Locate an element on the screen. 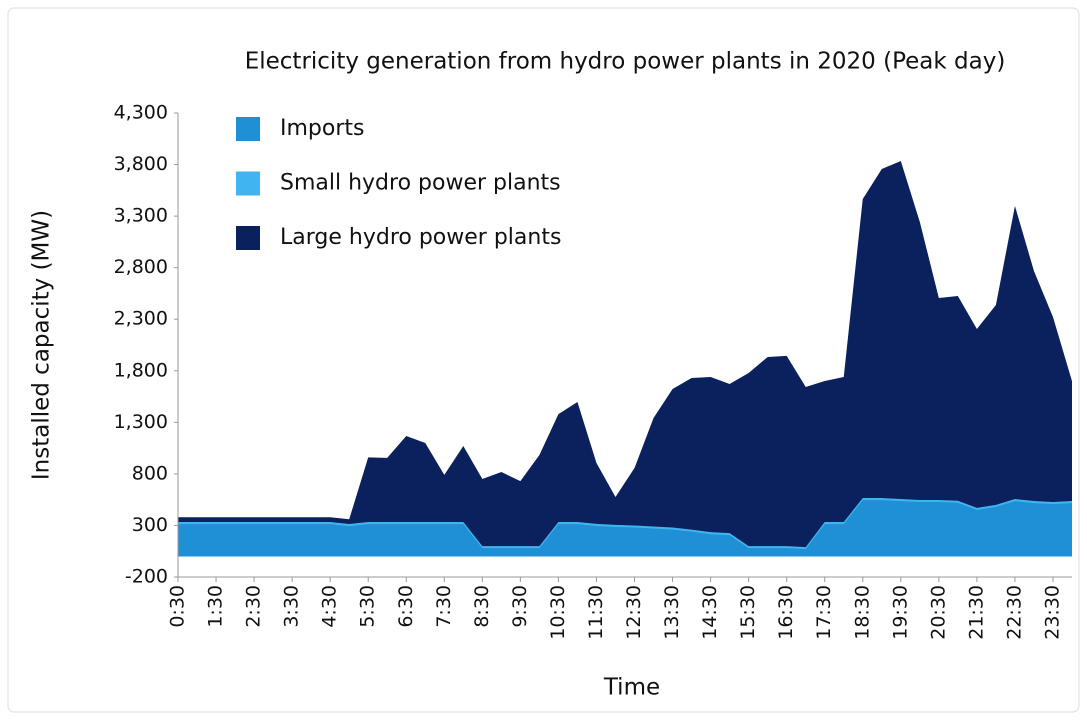 This screenshot has height=720, width=1087. legend-label: Imports is located at coordinates (322, 128).